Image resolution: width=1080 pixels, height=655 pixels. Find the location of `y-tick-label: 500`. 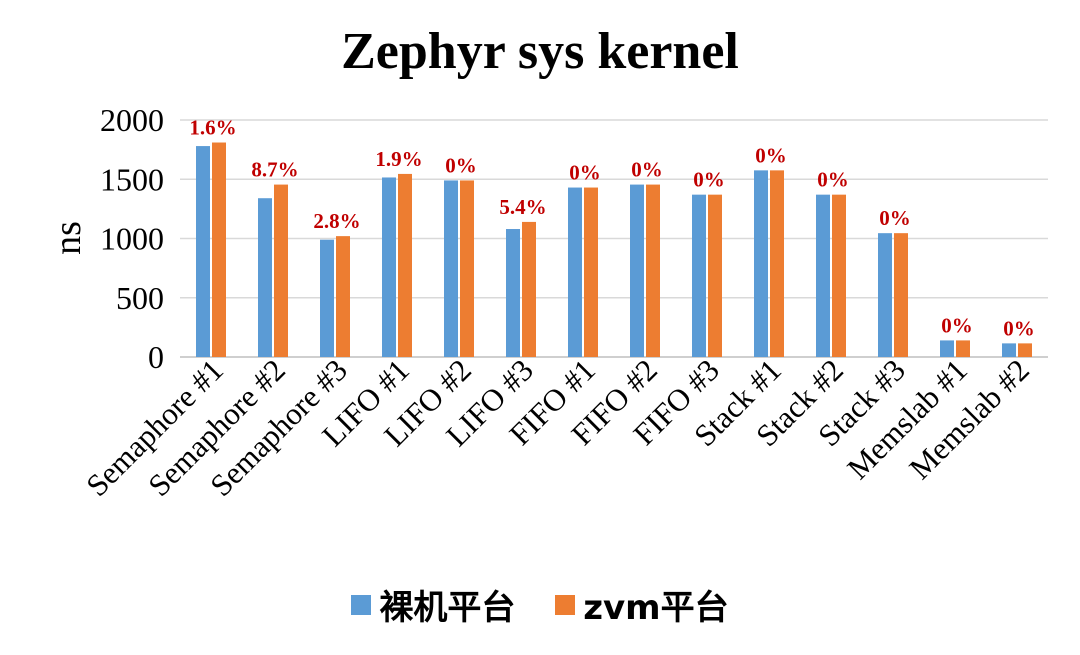

y-tick-label: 500 is located at coordinates (140, 298).